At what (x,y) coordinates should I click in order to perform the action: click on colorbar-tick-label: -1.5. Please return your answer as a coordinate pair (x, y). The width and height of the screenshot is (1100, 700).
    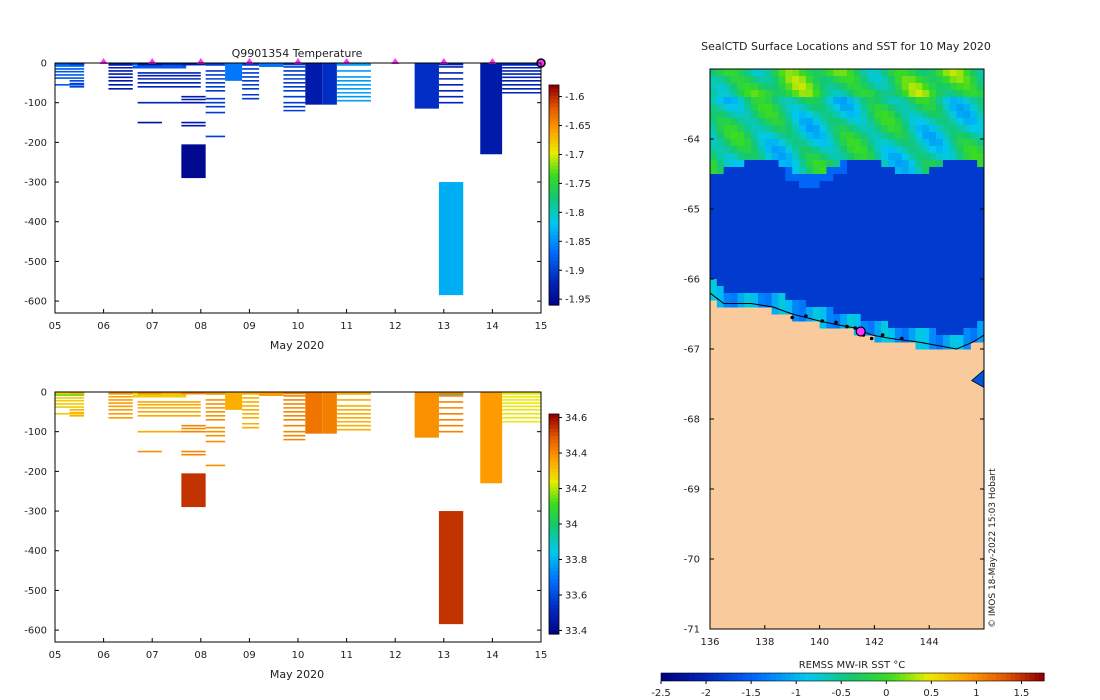
    Looking at the image, I should click on (751, 693).